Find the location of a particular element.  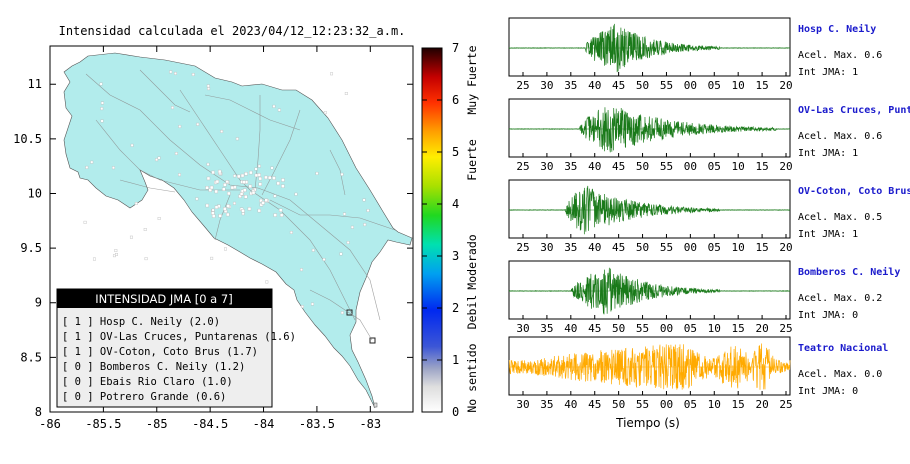

map-x-tick-label: -83.5 is located at coordinates (317, 424).